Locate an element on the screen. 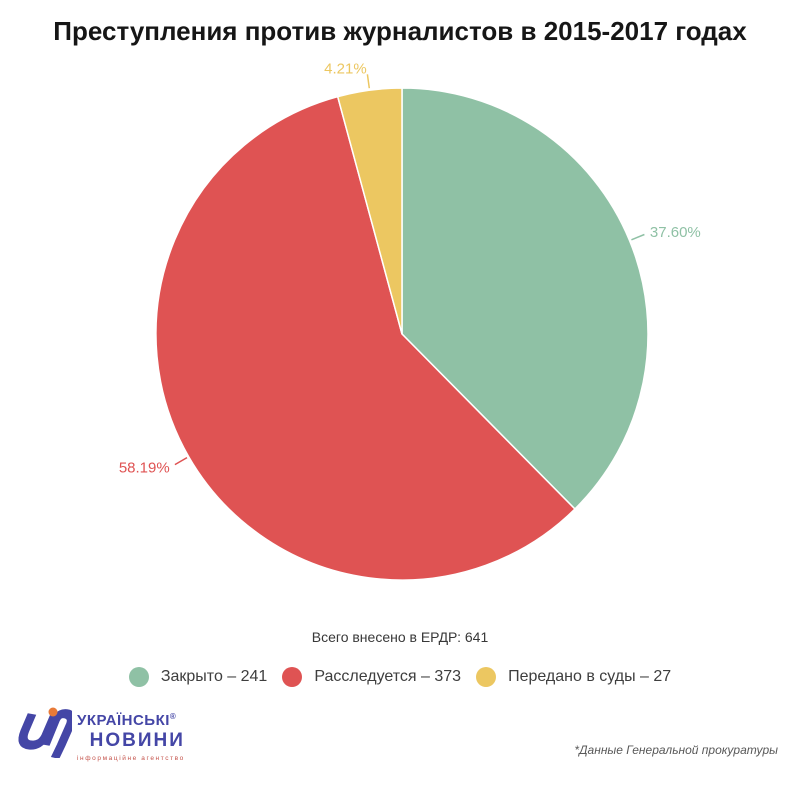 Image resolution: width=800 pixels, height=786 pixels. legend-label-3: Передано в суды – 27 is located at coordinates (590, 676).